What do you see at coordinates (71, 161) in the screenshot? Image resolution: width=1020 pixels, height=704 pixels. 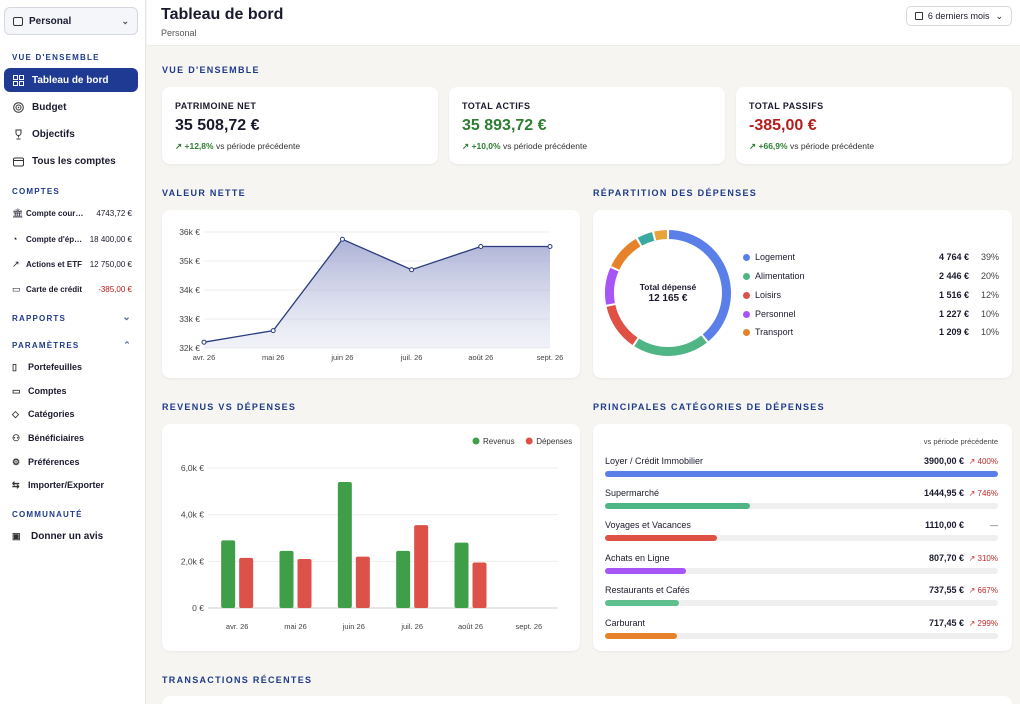 I see `sidebar-item-all-accounts: Tous les comptes` at bounding box center [71, 161].